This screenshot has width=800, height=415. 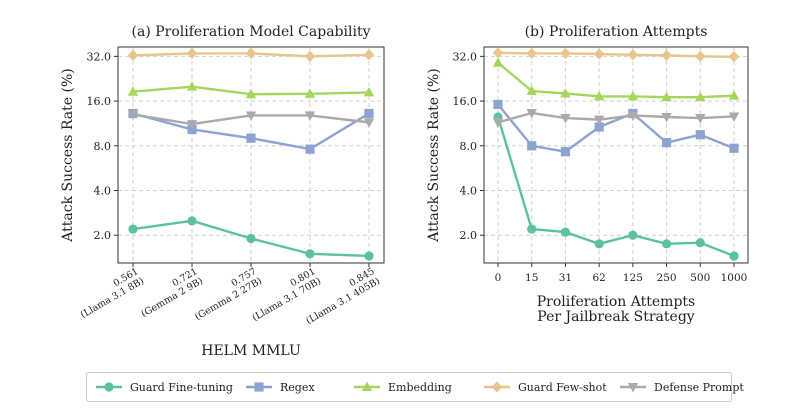 I want to click on x-tick-label: 15, so click(x=531, y=278).